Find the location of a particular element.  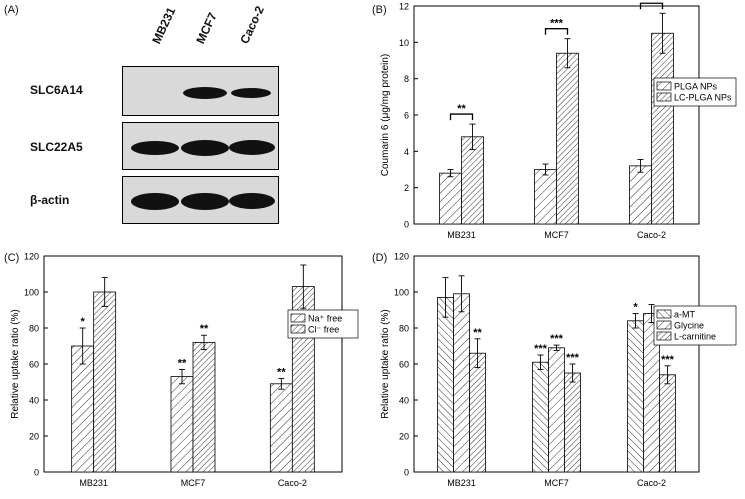

d-bar-s0-c0 is located at coordinates (445, 385).